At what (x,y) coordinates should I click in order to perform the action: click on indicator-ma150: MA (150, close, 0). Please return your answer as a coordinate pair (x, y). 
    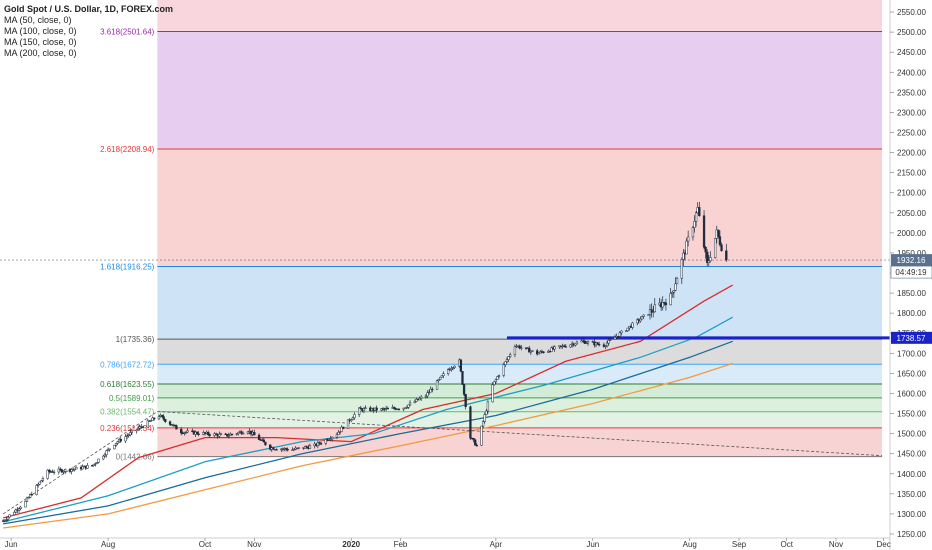
    Looking at the image, I should click on (40, 42).